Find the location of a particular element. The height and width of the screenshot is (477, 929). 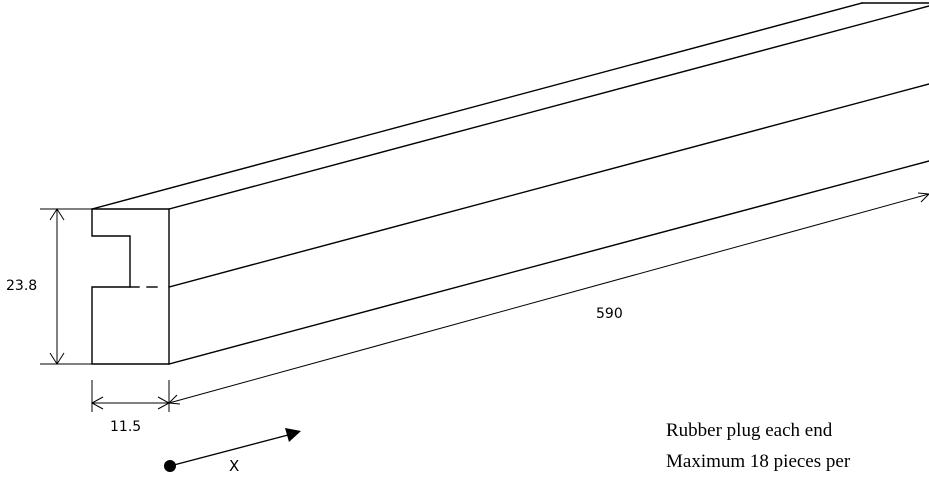

x-axis-arrow-shaft is located at coordinates (229, 450).